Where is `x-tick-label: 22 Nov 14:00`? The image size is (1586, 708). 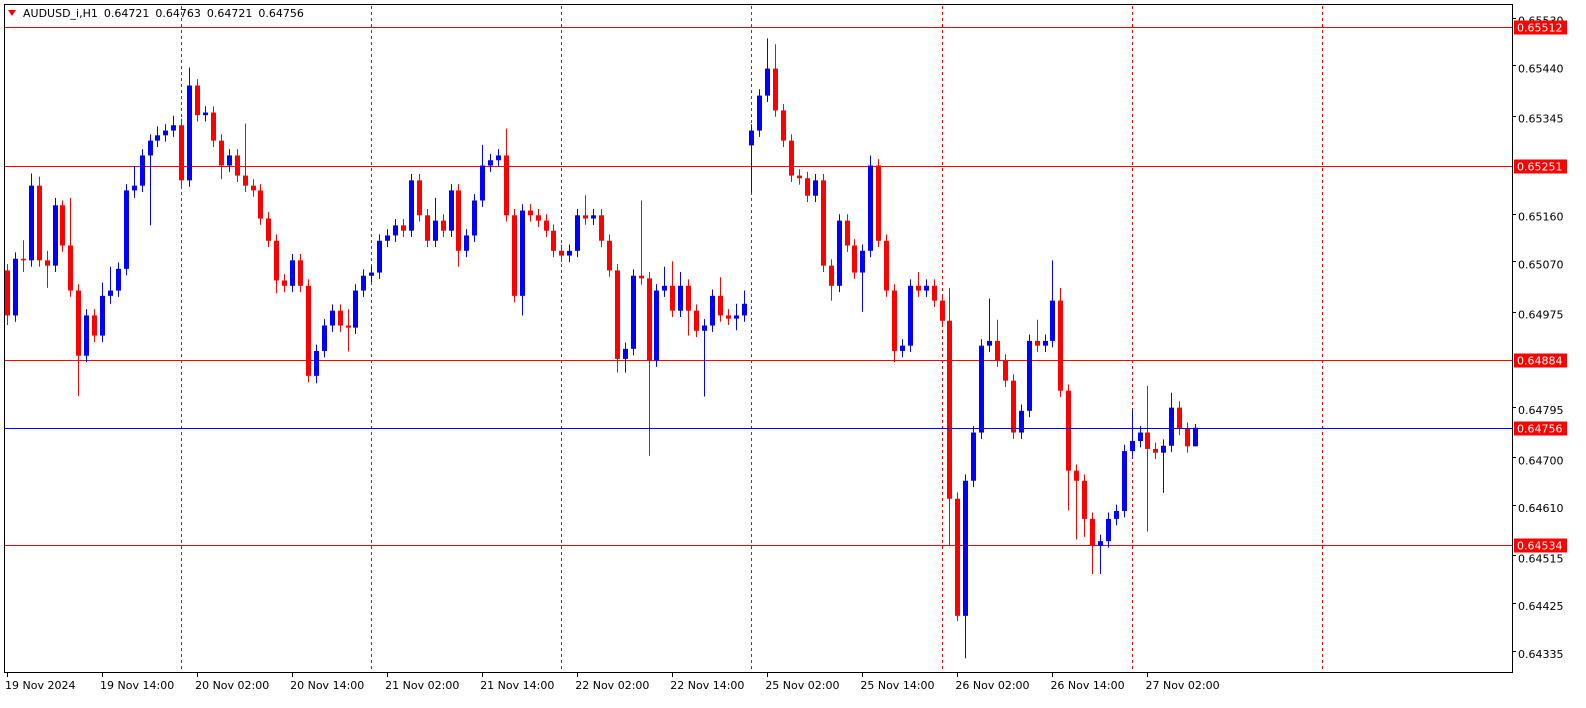 x-tick-label: 22 Nov 14:00 is located at coordinates (707, 685).